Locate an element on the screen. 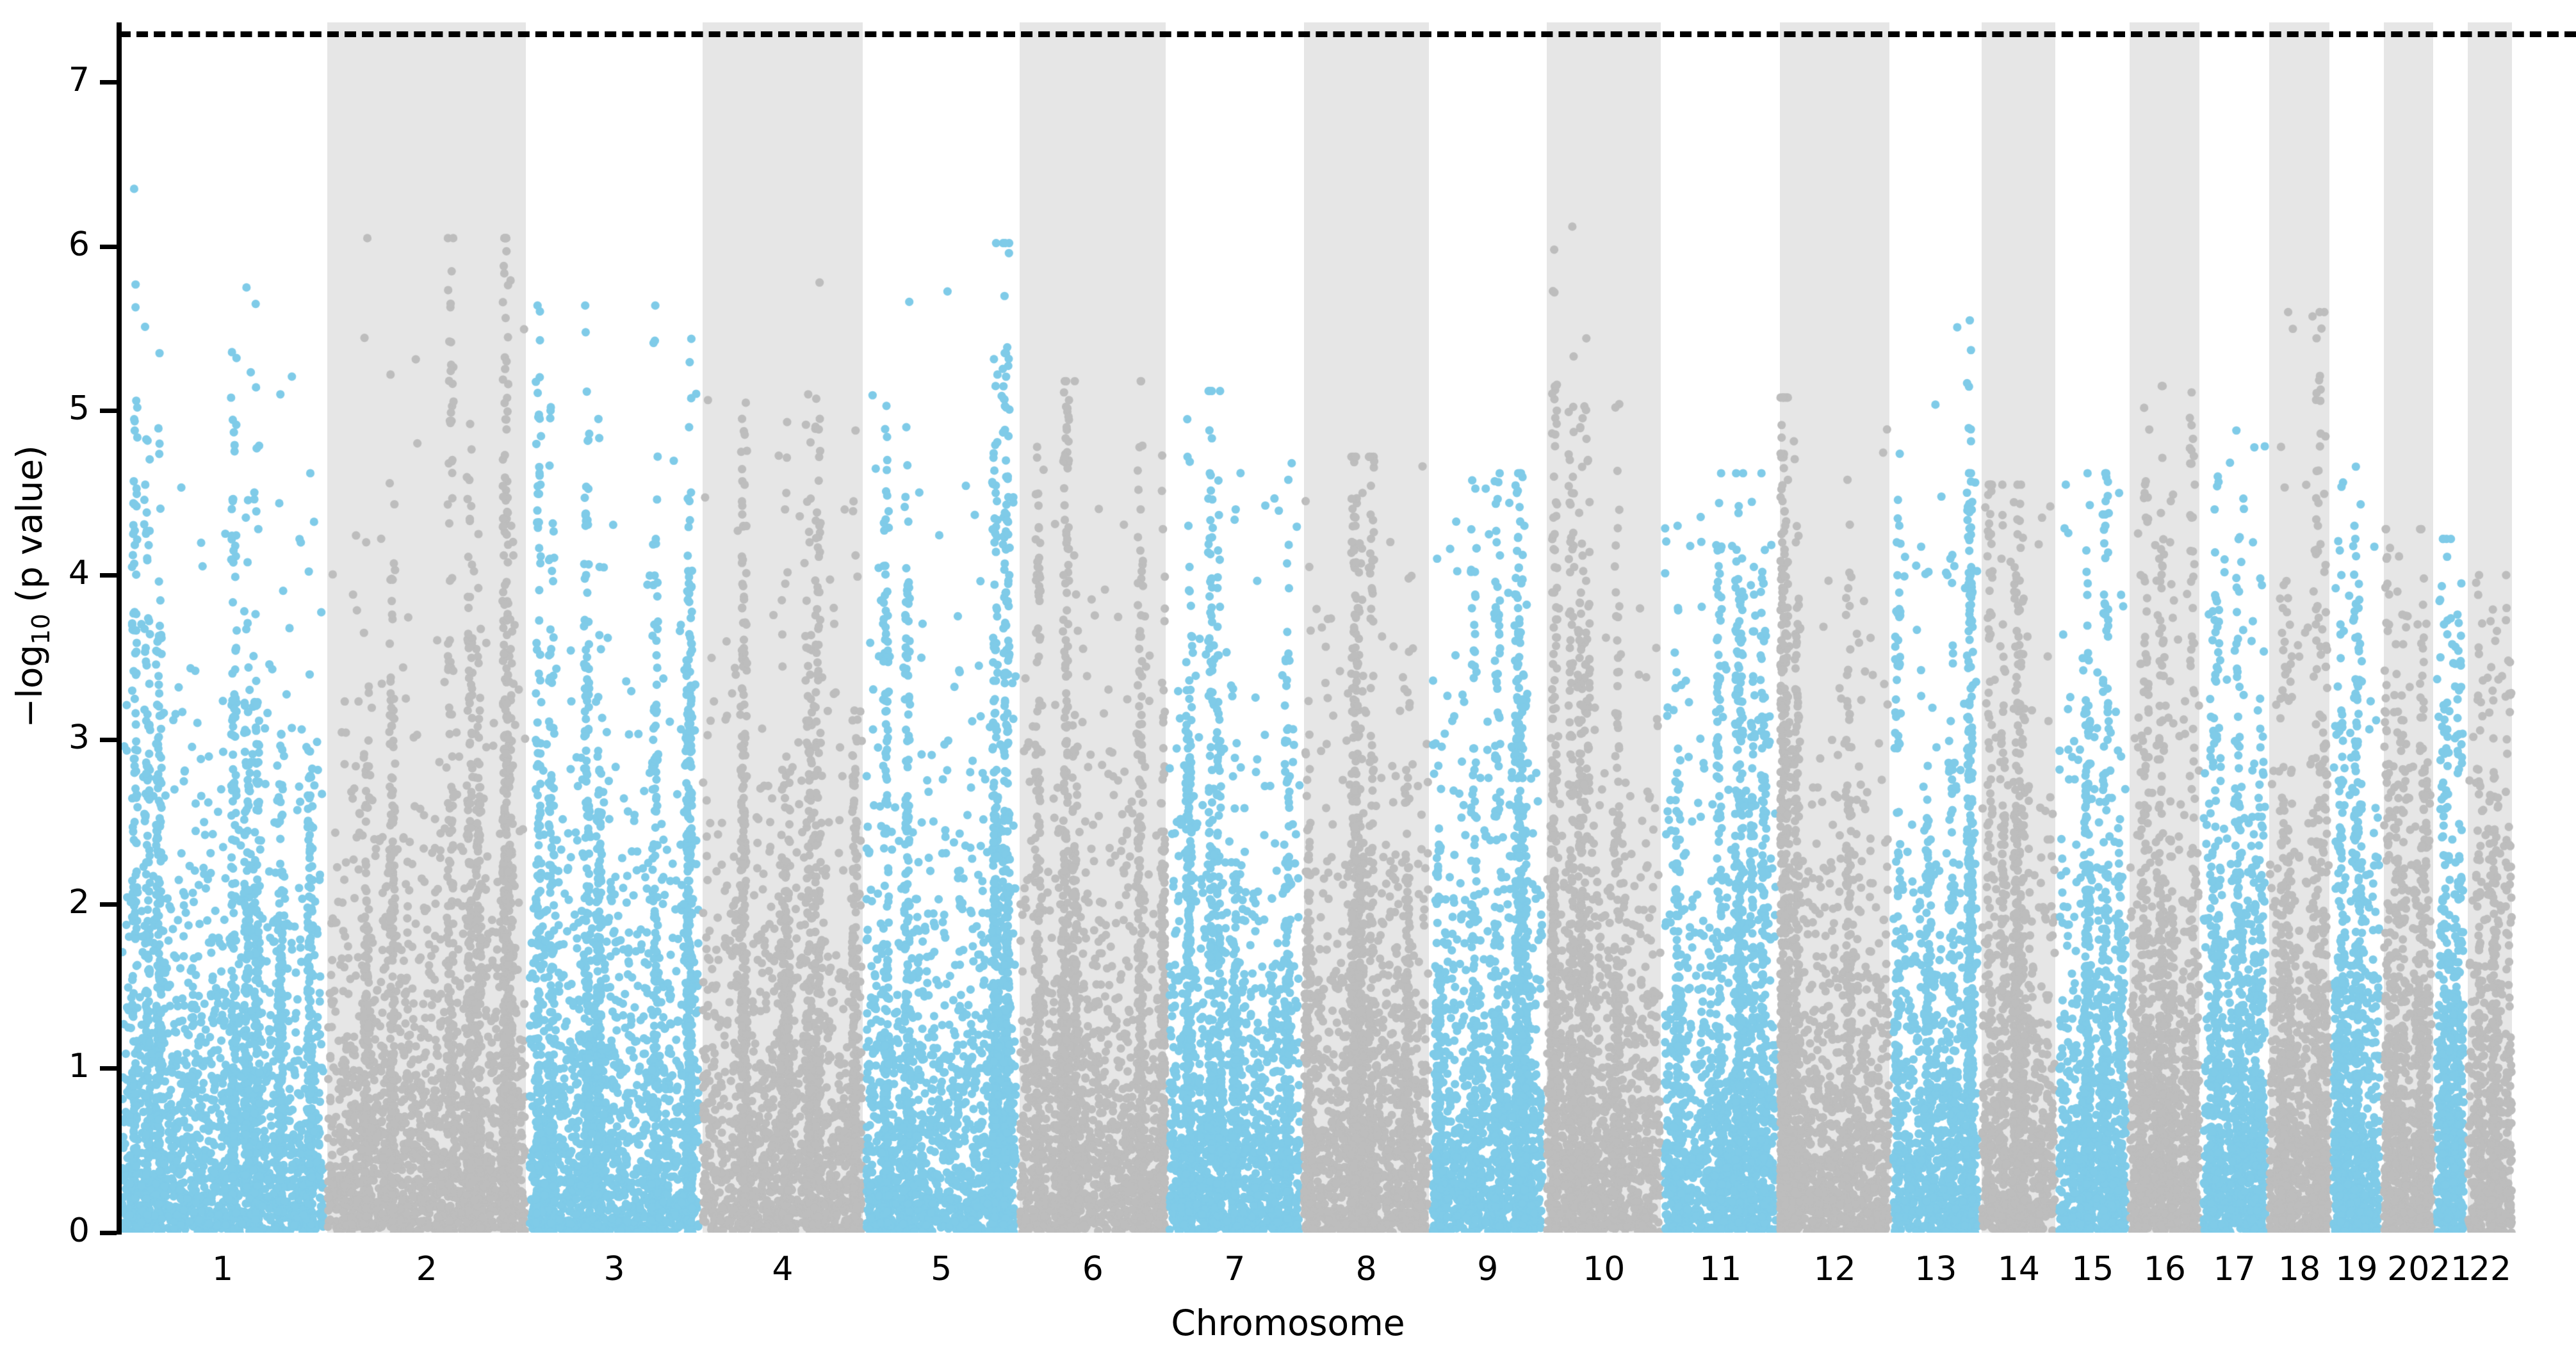 Image resolution: width=2576 pixels, height=1362 pixels. y-axis-title-prefix: −log is located at coordinates (29, 686).